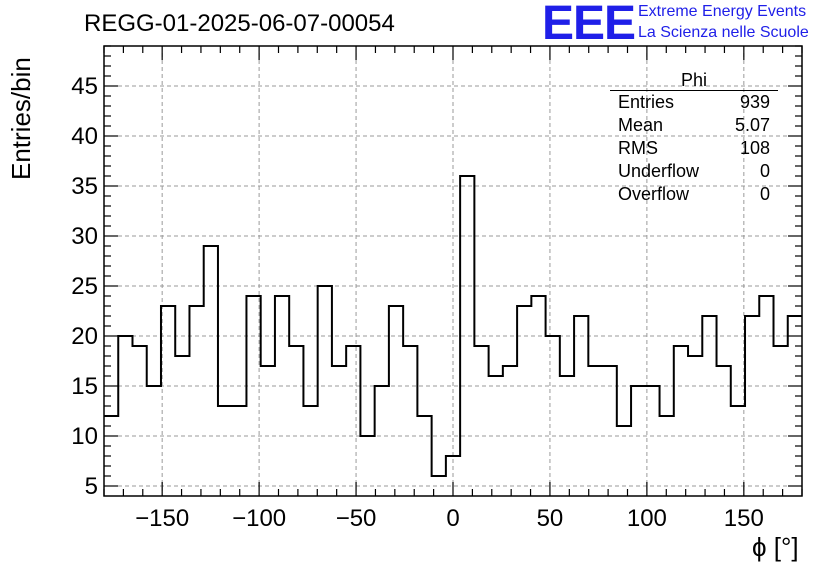 This screenshot has height=572, width=836. I want to click on x-tick-label: 150, so click(744, 518).